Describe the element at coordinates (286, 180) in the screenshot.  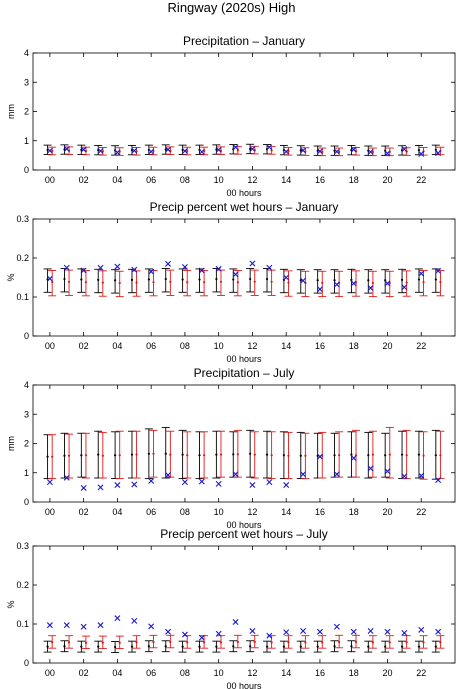
I see `x-tick-label: 14` at that location.